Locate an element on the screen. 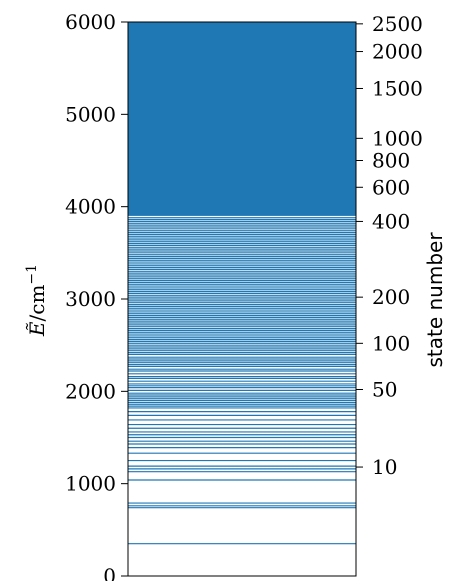  left-axis: 0 1000 2000 3000 4000 5000 6000 is located at coordinates (96, 295).